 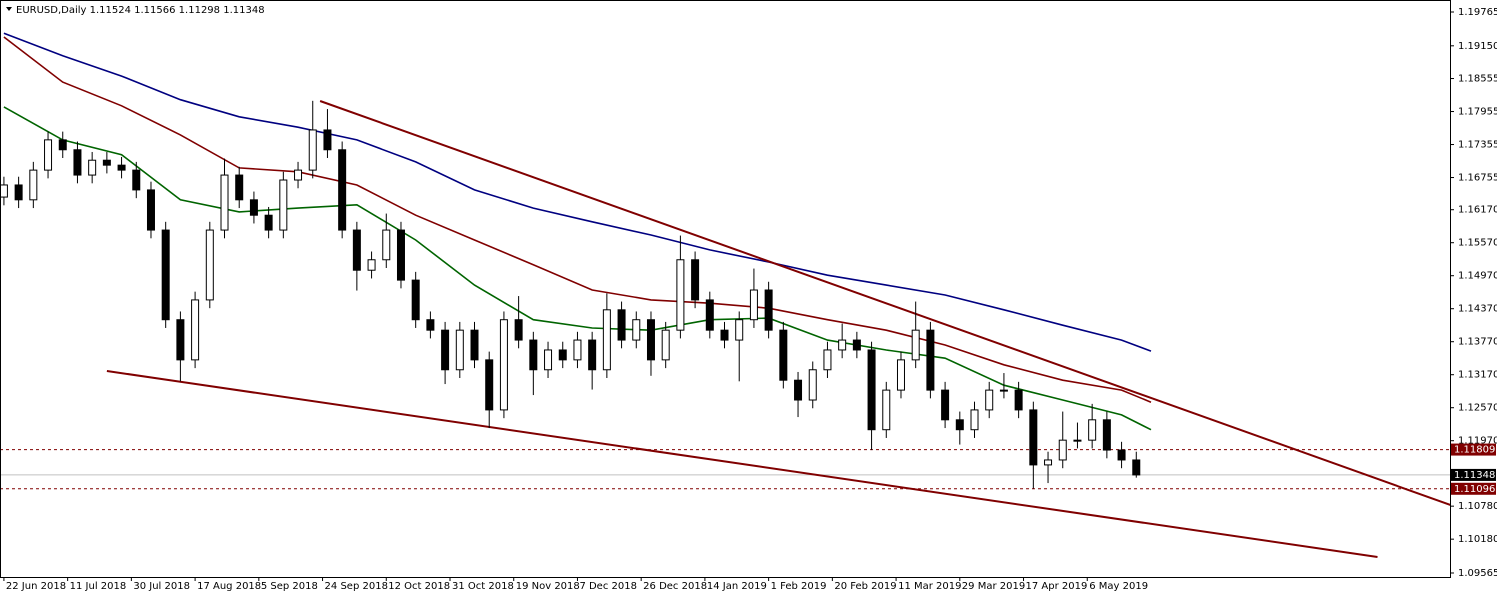 I want to click on x-tick-label: 17 Apr 2019, so click(x=1057, y=586).